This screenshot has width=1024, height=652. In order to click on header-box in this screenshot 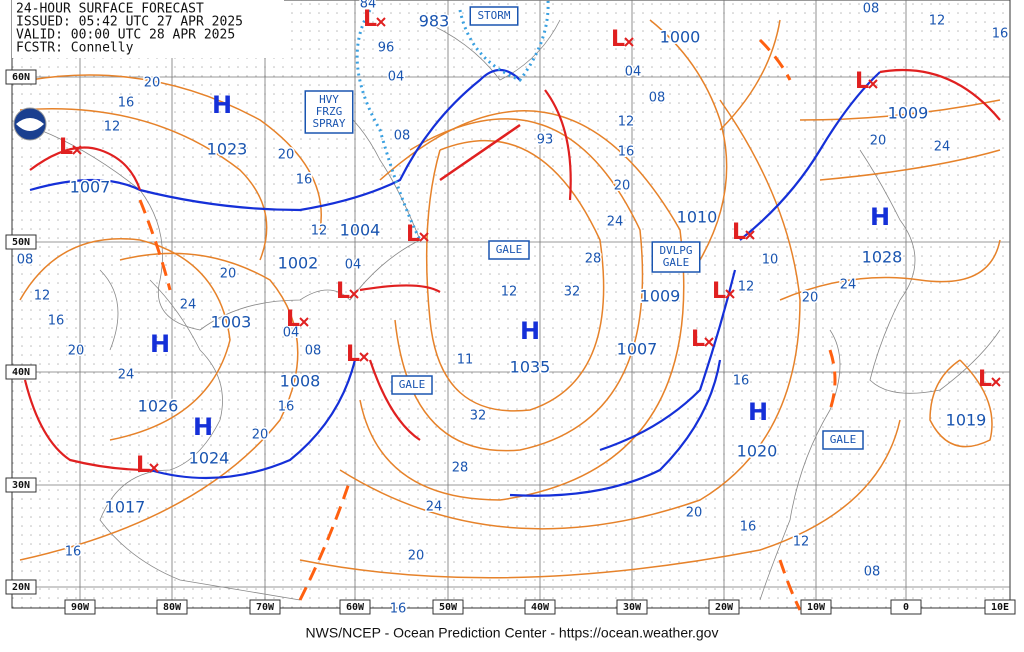, I will do `click(148, 29)`.